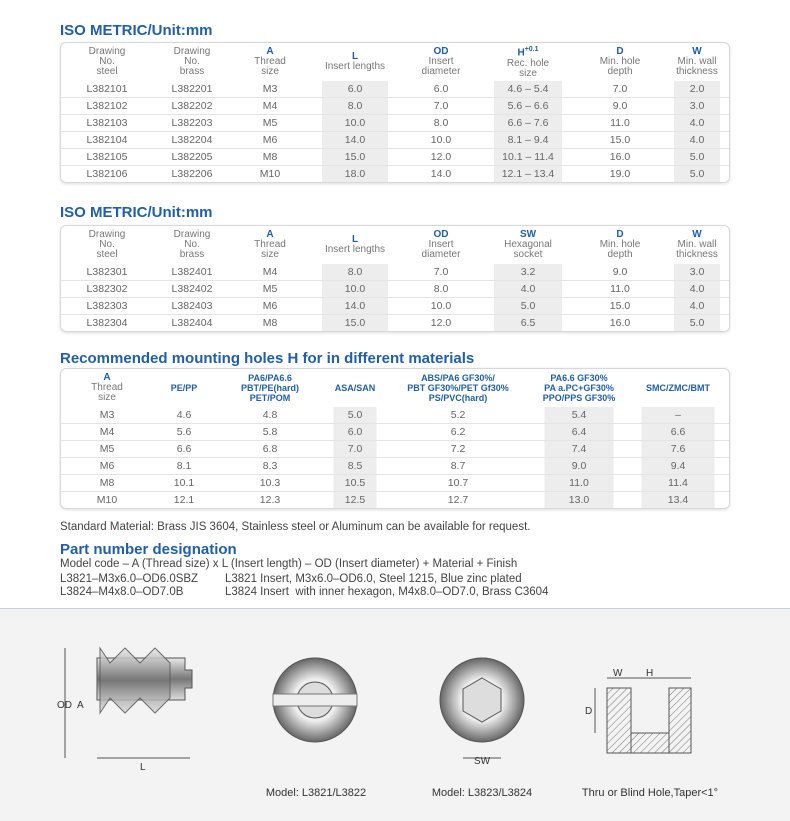  What do you see at coordinates (441, 254) in the screenshot?
I see `header-label: diameter` at bounding box center [441, 254].